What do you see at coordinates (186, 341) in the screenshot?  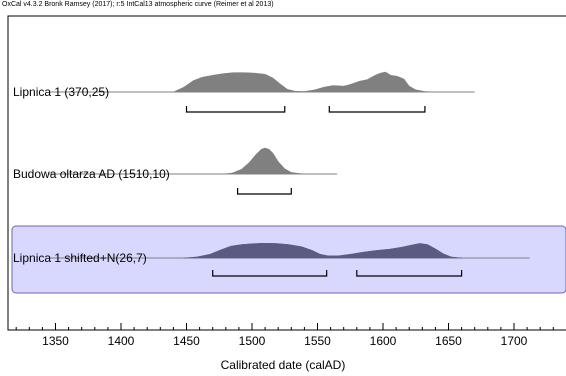 I see `x-tick-label: 1450` at bounding box center [186, 341].